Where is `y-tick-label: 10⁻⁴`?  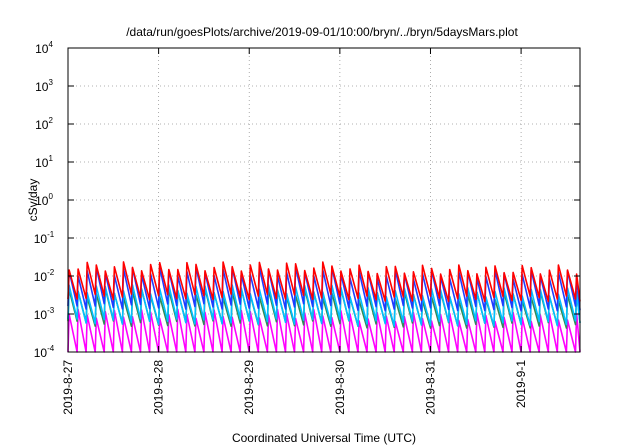
y-tick-label: 10⁻⁴ is located at coordinates (44, 352).